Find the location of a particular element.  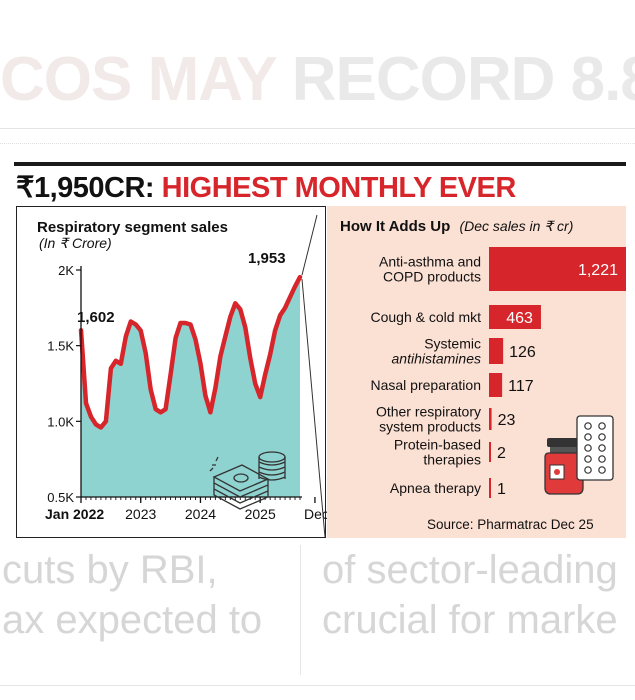

background-text-left-1: cuts by RBI, is located at coordinates (110, 570).